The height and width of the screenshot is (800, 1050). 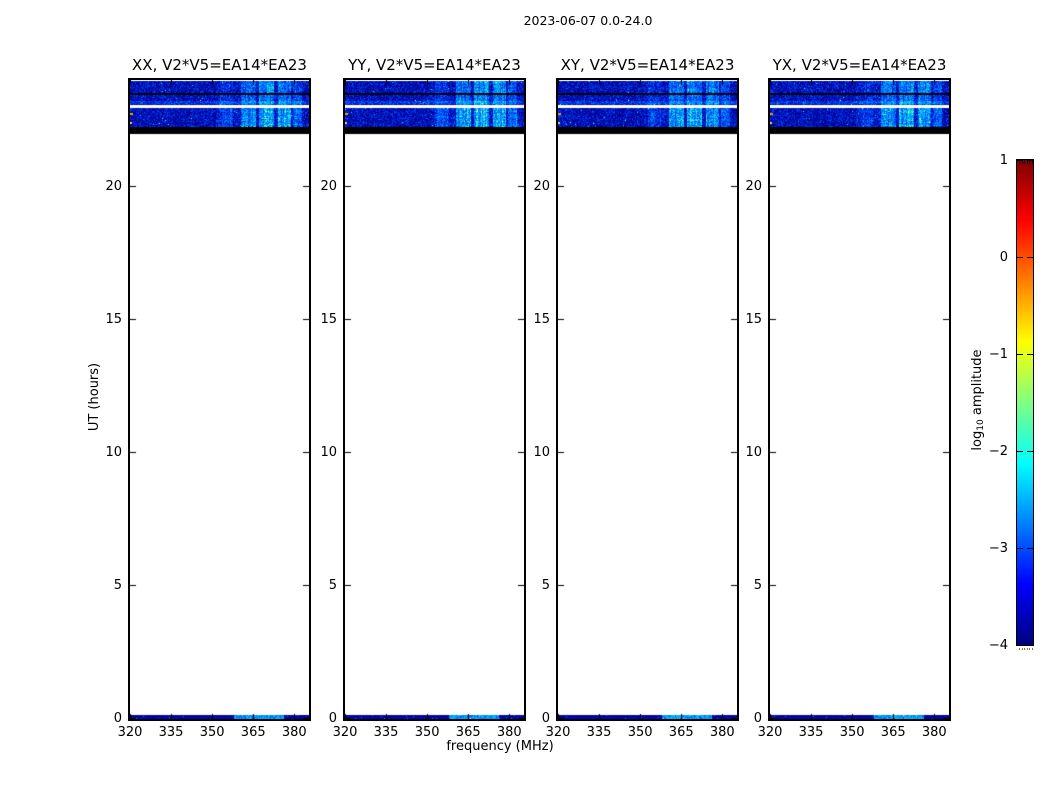 I want to click on colorbar-label-sub: 10, so click(x=981, y=425).